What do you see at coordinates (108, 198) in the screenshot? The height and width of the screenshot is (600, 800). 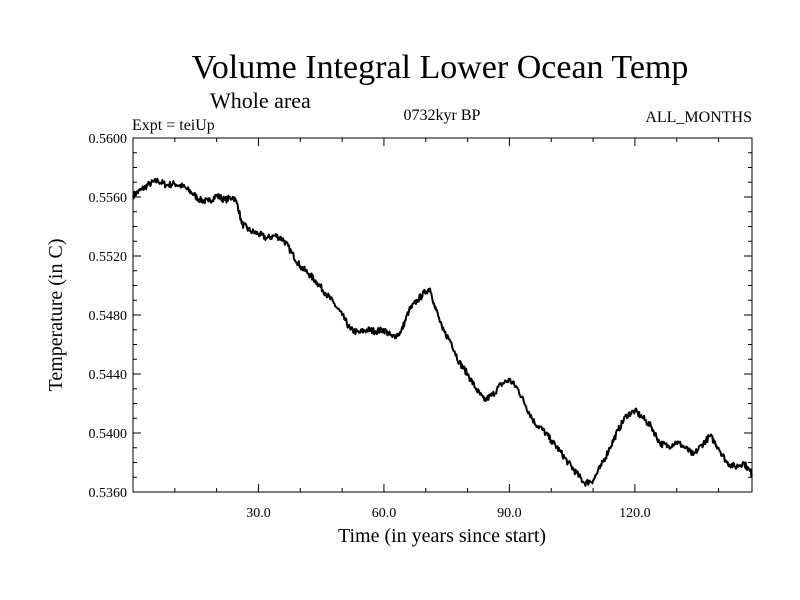 I see `y-tick-label: 0.5560` at bounding box center [108, 198].